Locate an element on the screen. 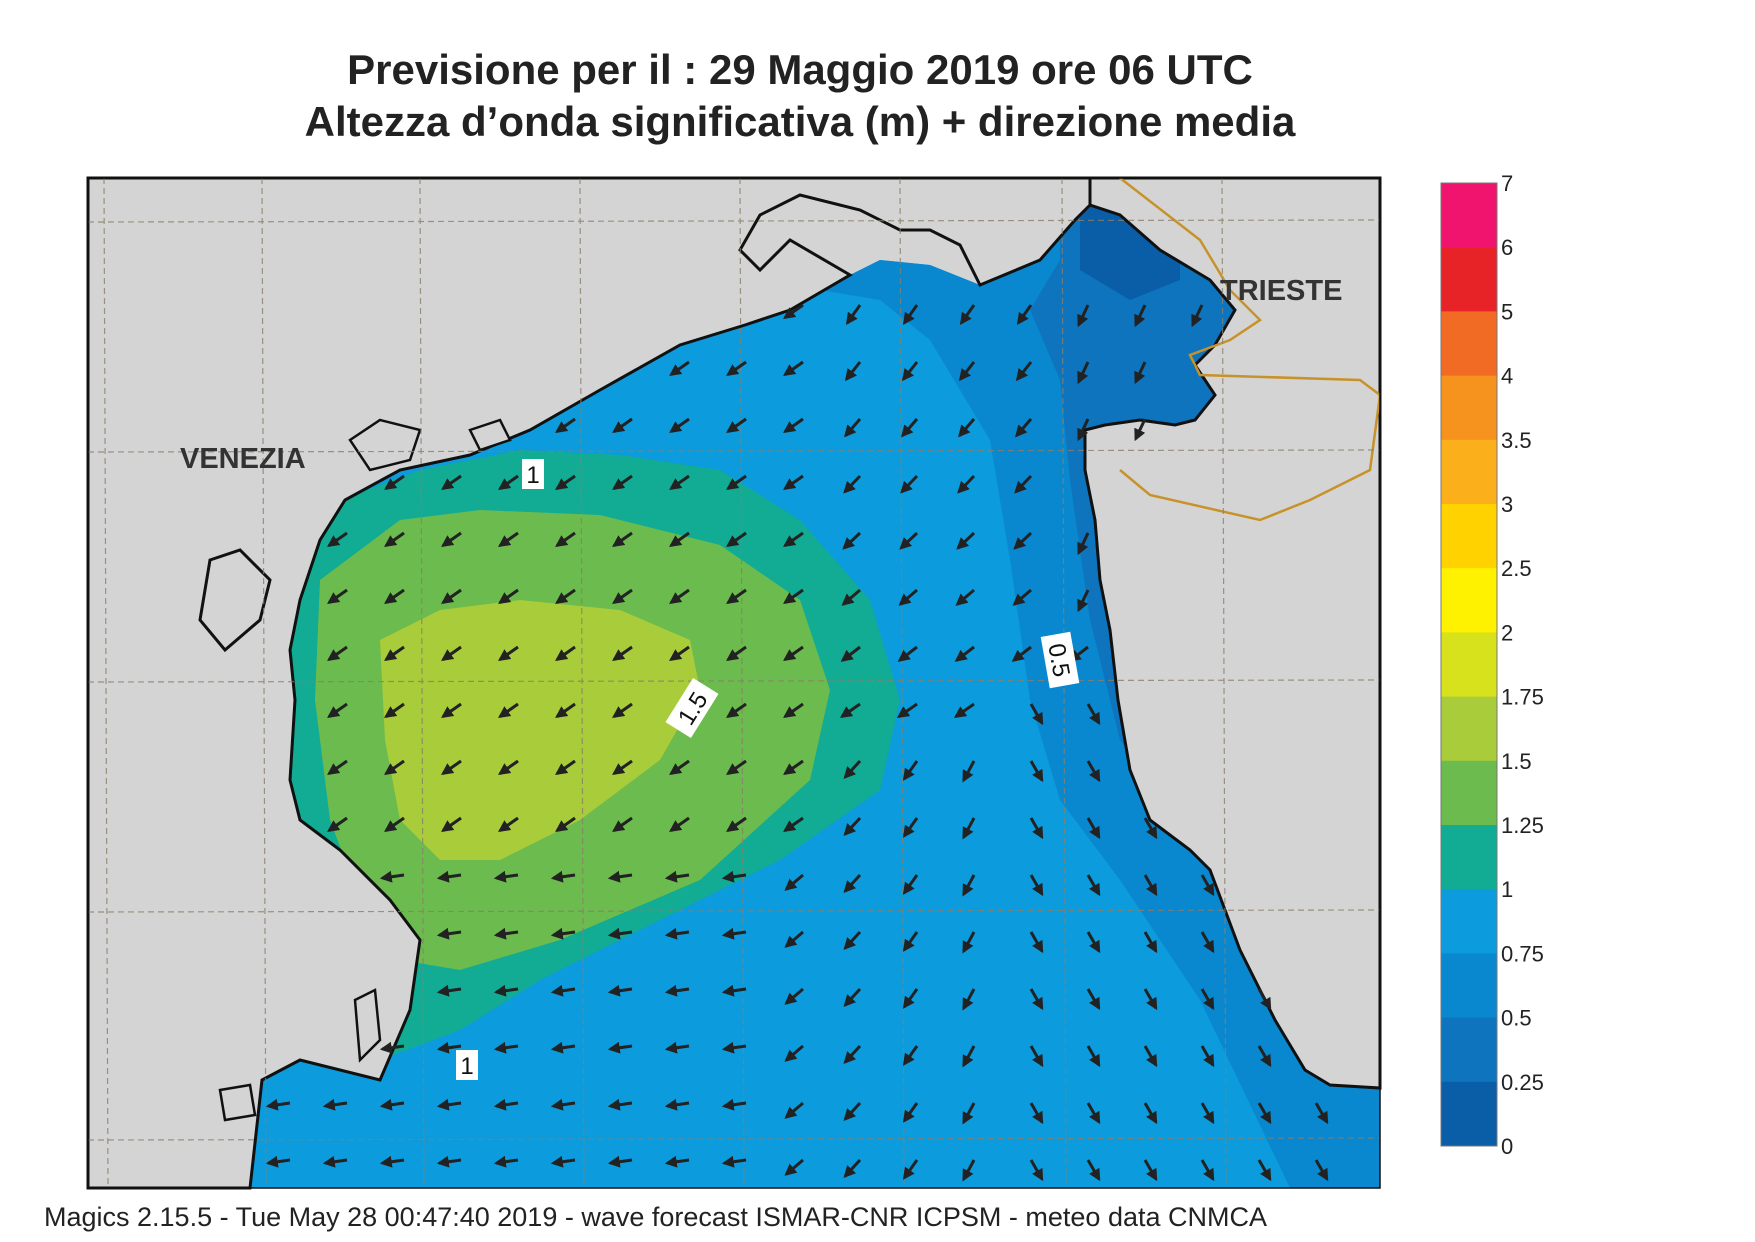 The image size is (1755, 1242). colorbar-tick-label: 1 is located at coordinates (1507, 889).